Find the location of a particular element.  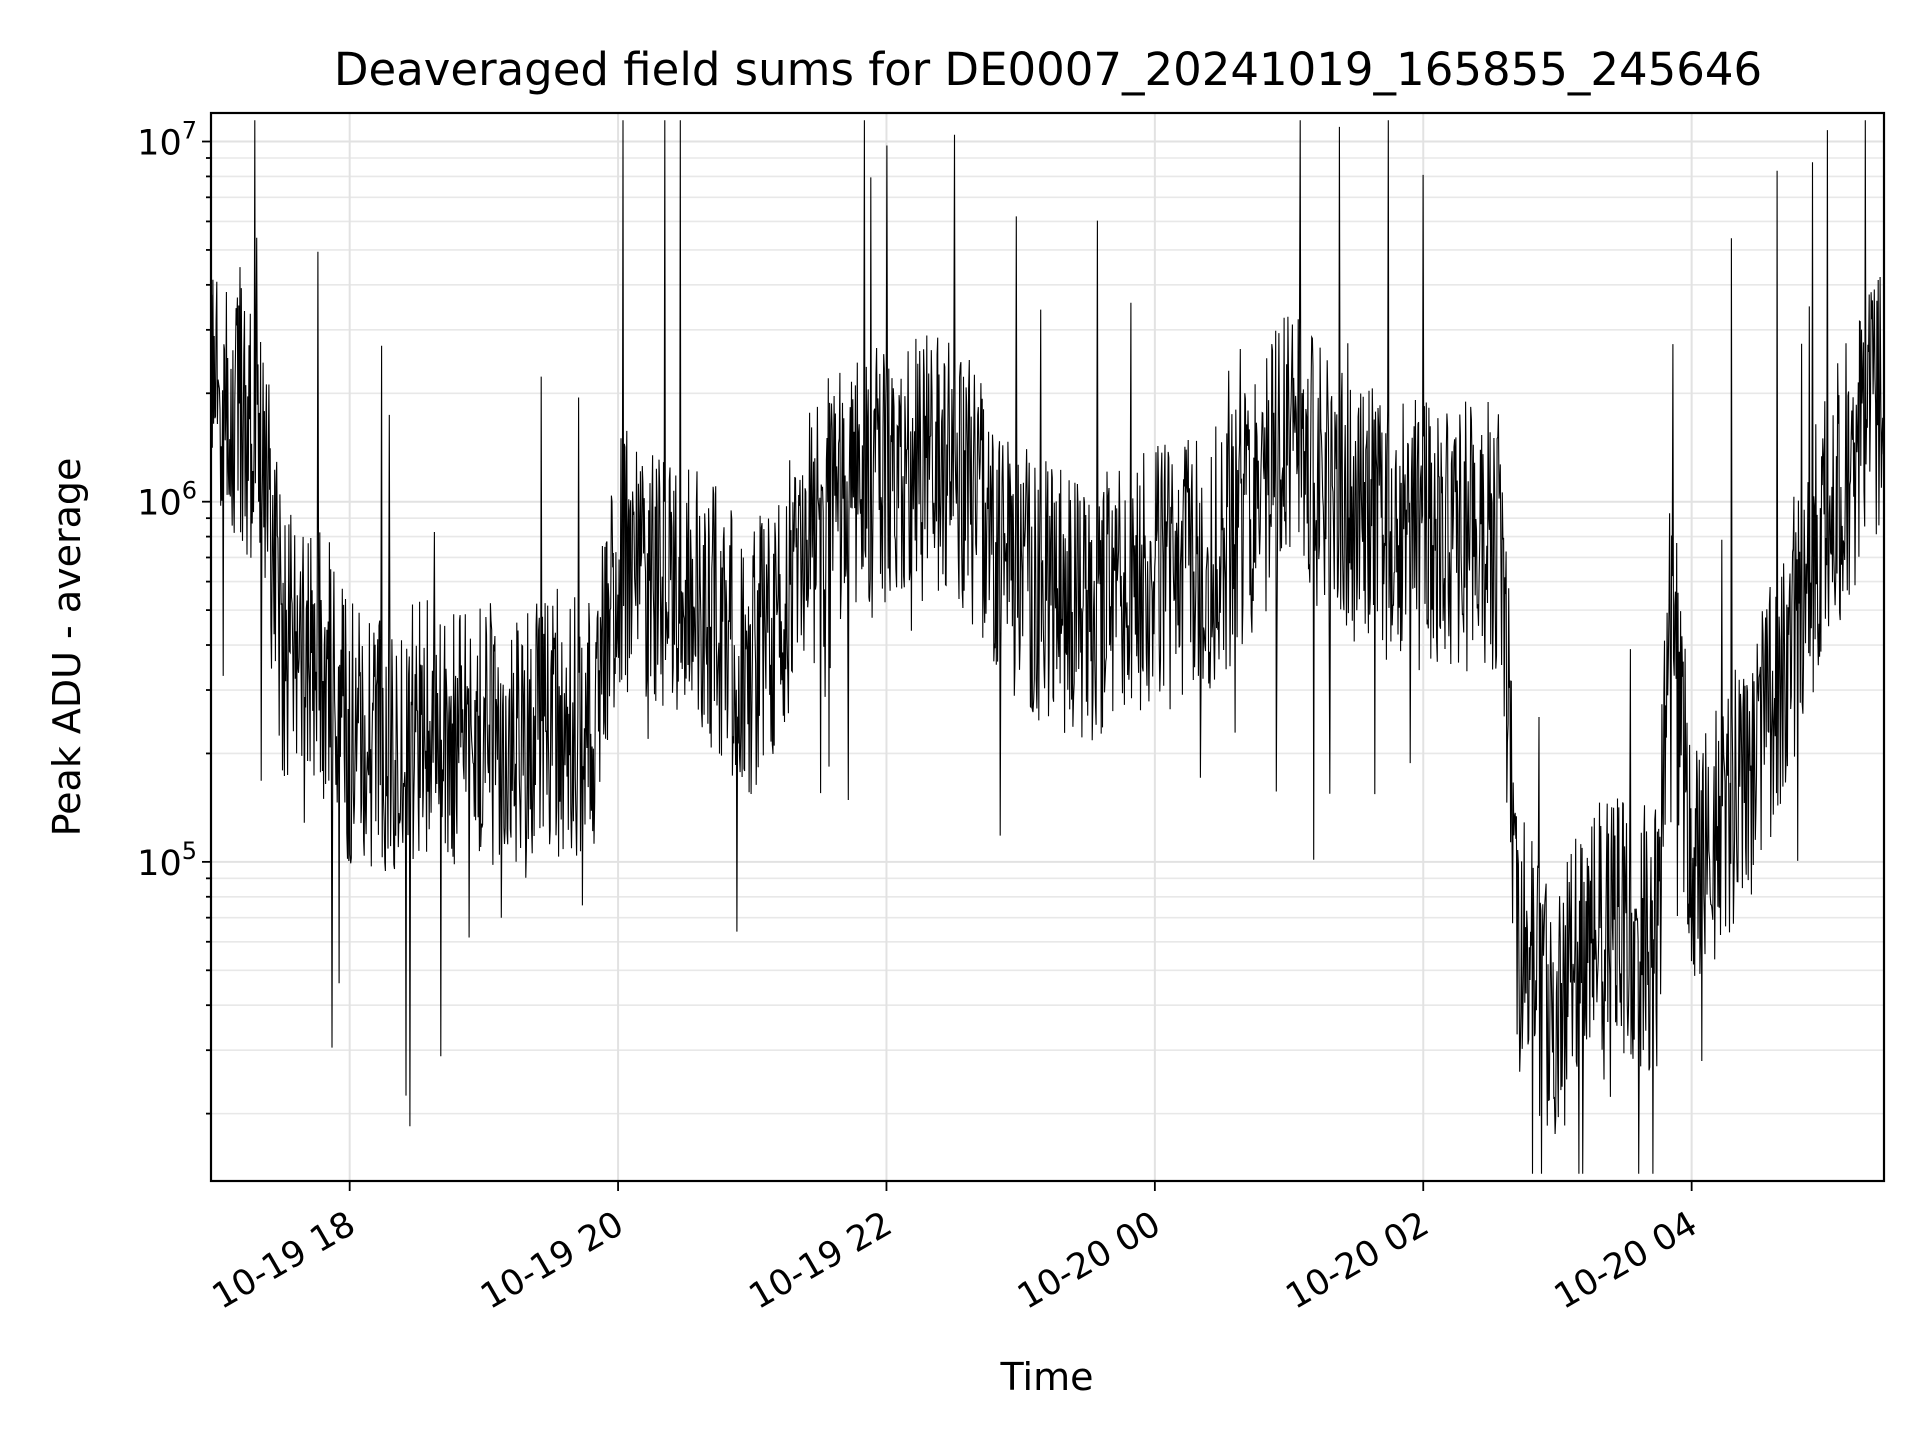

y-tick-label: 10⁵ is located at coordinates (167, 860).